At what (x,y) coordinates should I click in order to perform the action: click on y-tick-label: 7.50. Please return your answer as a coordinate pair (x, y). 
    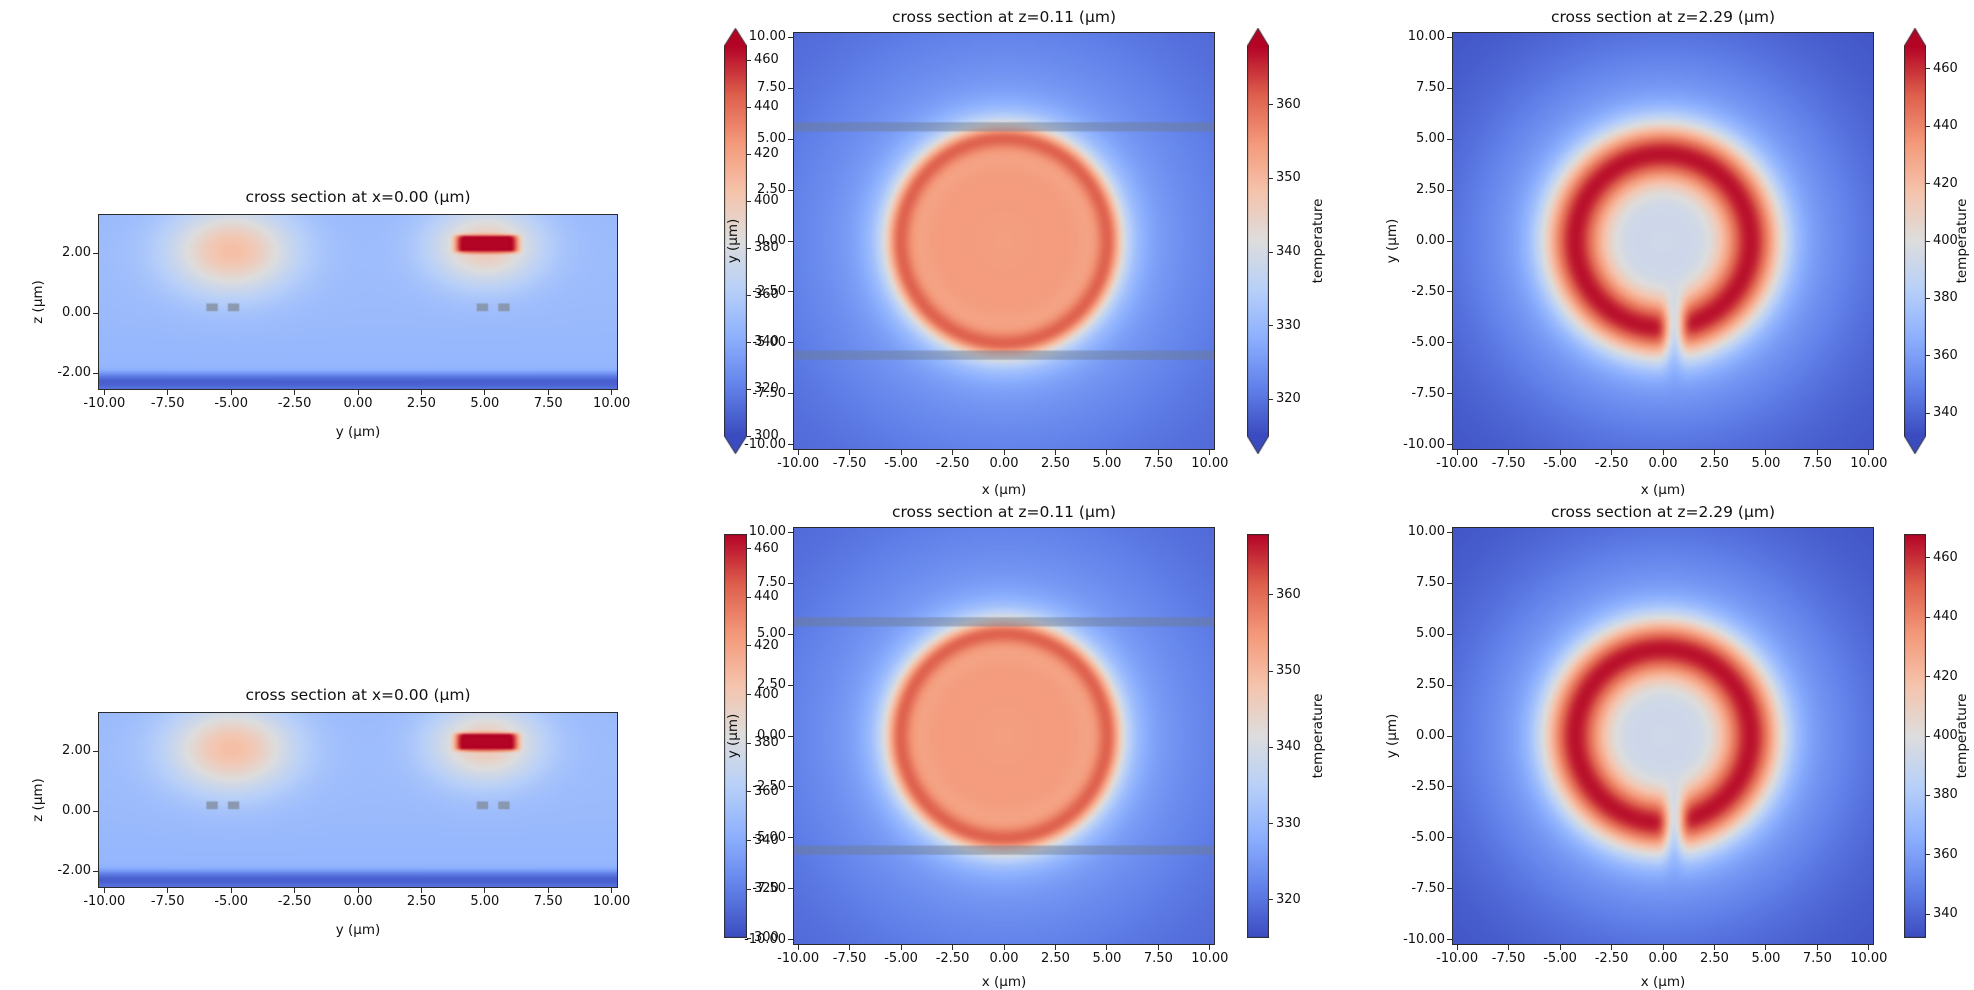
    Looking at the image, I should click on (771, 88).